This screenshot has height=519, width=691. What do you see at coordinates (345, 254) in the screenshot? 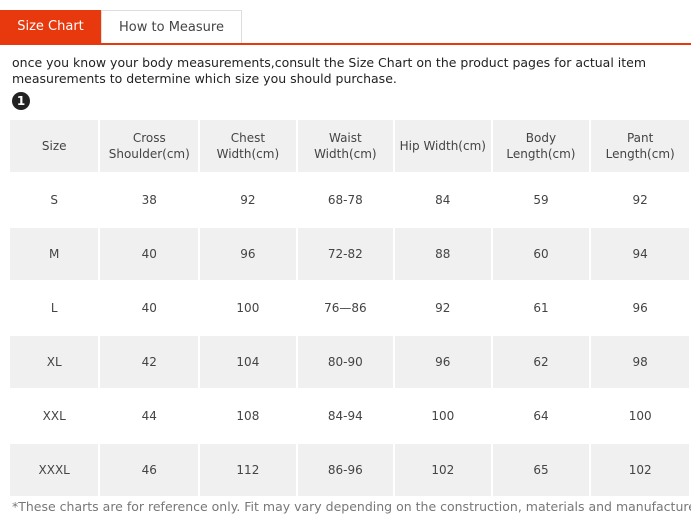
I see `table-cell: 72-82` at bounding box center [345, 254].